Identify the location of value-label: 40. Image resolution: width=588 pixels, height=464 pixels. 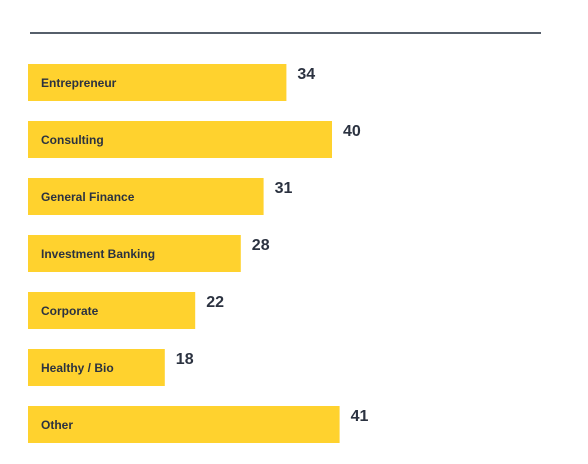
(352, 131).